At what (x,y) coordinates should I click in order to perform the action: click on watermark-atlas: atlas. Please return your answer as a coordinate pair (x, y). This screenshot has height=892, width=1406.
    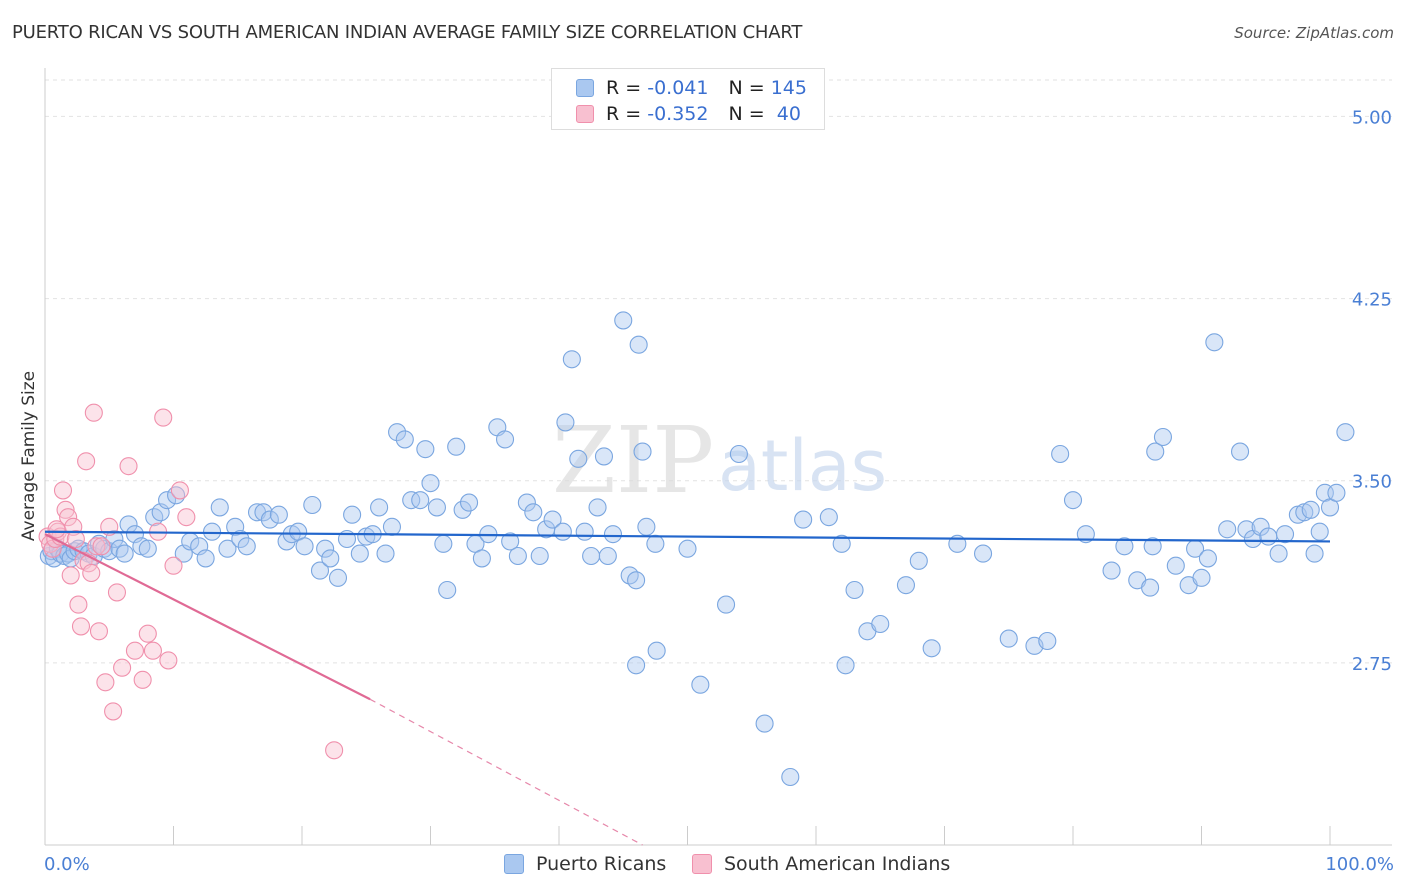
    Looking at the image, I should click on (802, 466).